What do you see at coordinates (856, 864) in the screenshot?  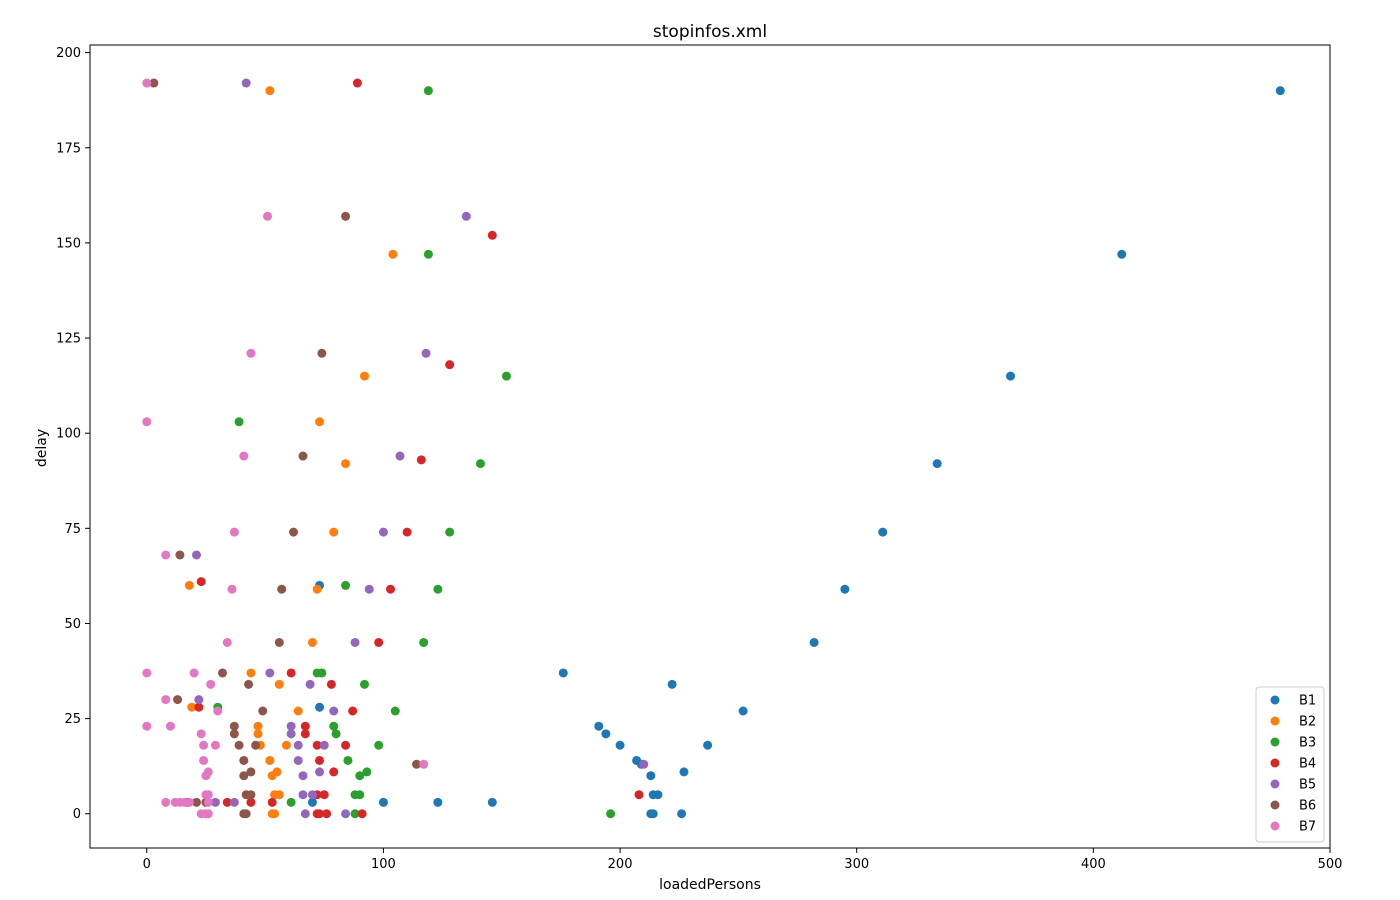 I see `x-tick-label: 300` at bounding box center [856, 864].